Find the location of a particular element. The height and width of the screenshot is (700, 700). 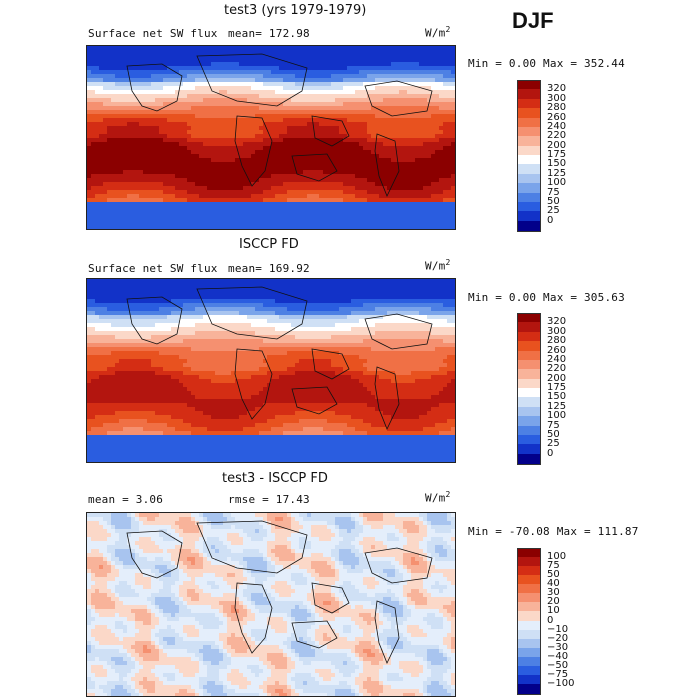

season-label: DJF is located at coordinates (533, 20).